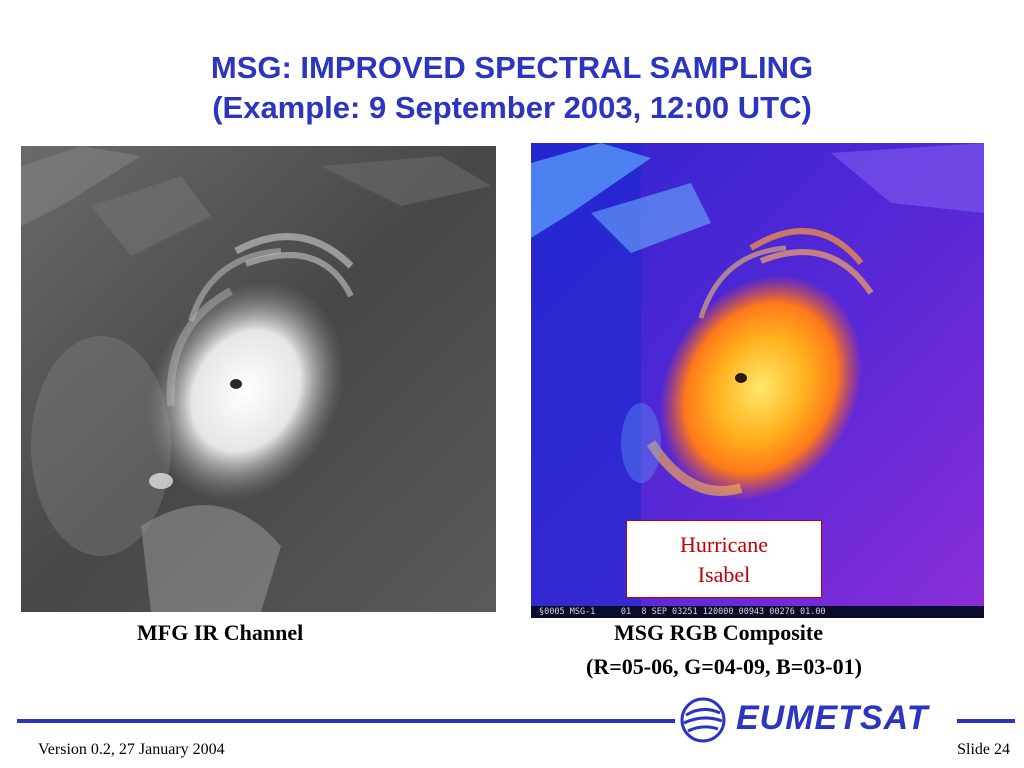  I want to click on eumetsat-logo: EUMETSAT, so click(818, 720).